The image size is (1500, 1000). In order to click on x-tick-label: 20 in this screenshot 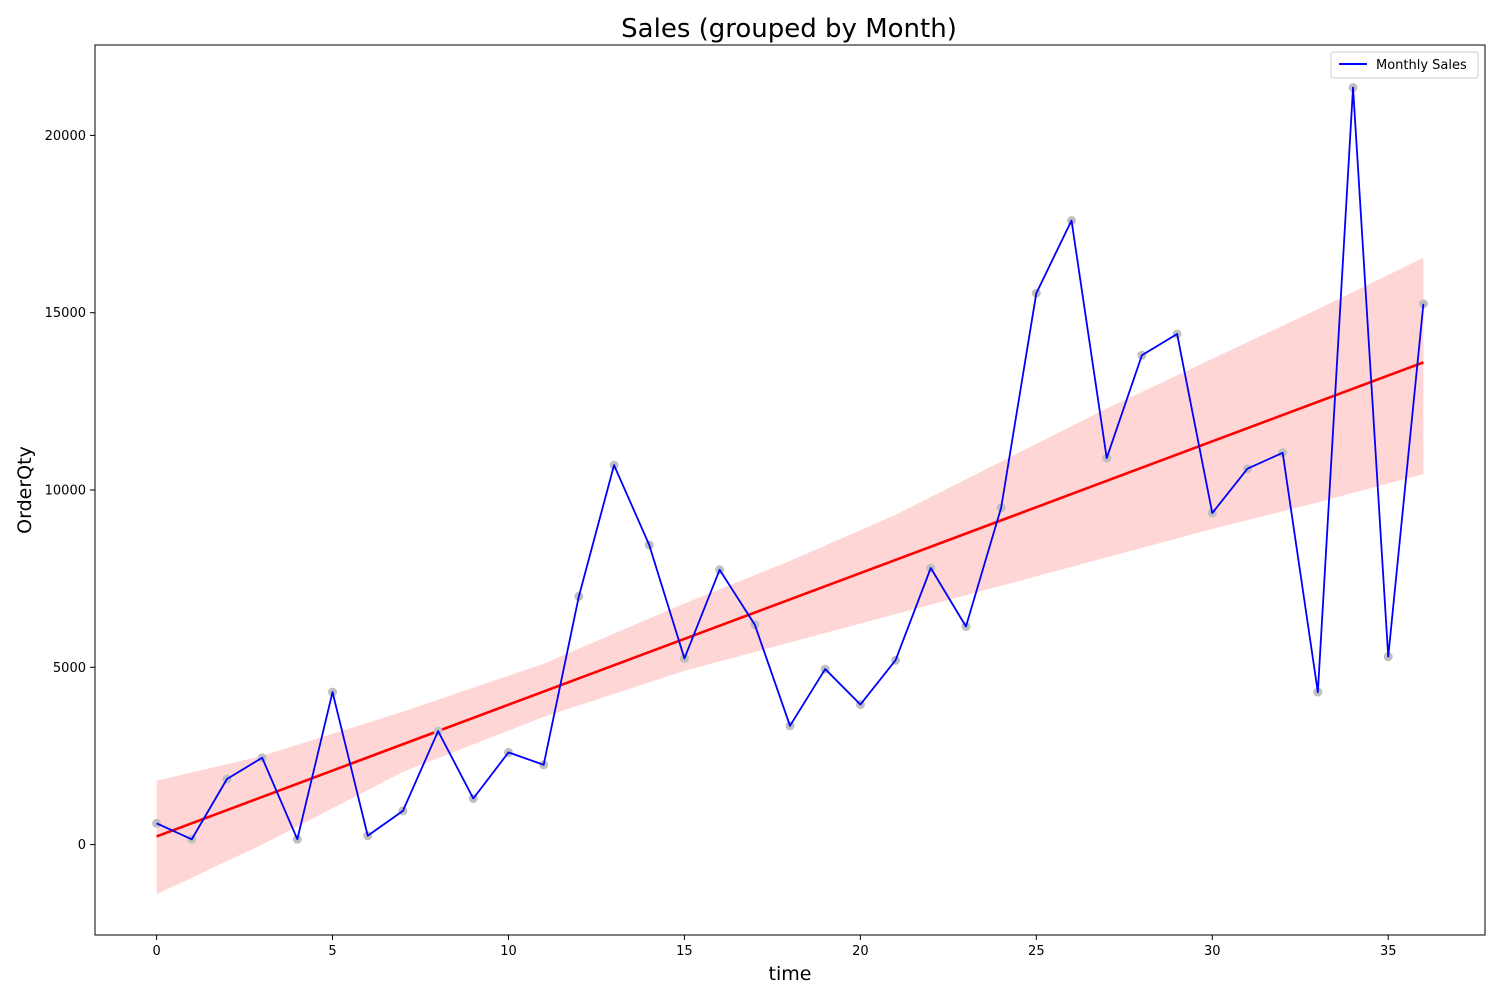, I will do `click(860, 951)`.